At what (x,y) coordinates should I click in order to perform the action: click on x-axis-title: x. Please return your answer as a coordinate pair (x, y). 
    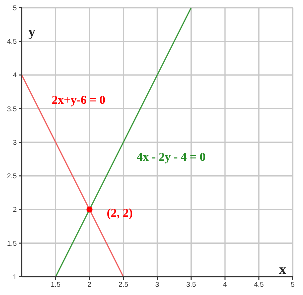
    Looking at the image, I should click on (282, 270).